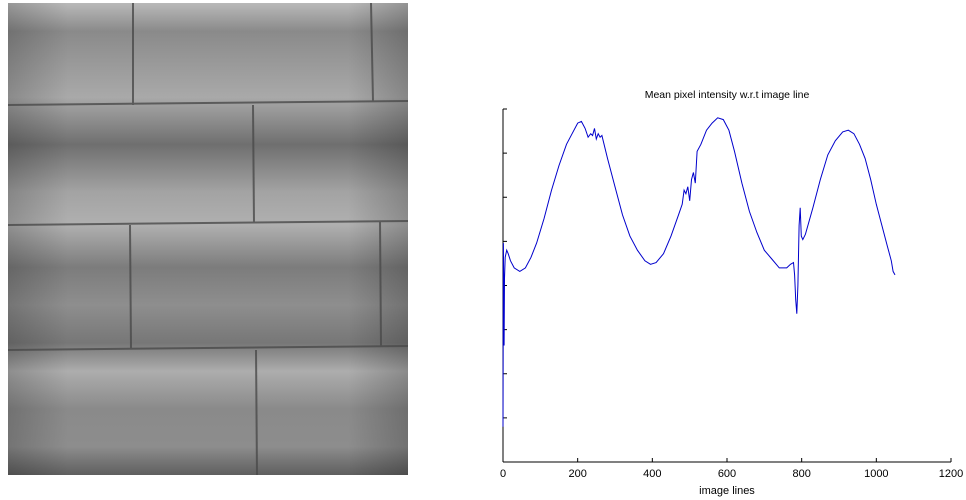 The image size is (966, 500). Describe the element at coordinates (577, 474) in the screenshot. I see `x-tick-label: 200` at that location.